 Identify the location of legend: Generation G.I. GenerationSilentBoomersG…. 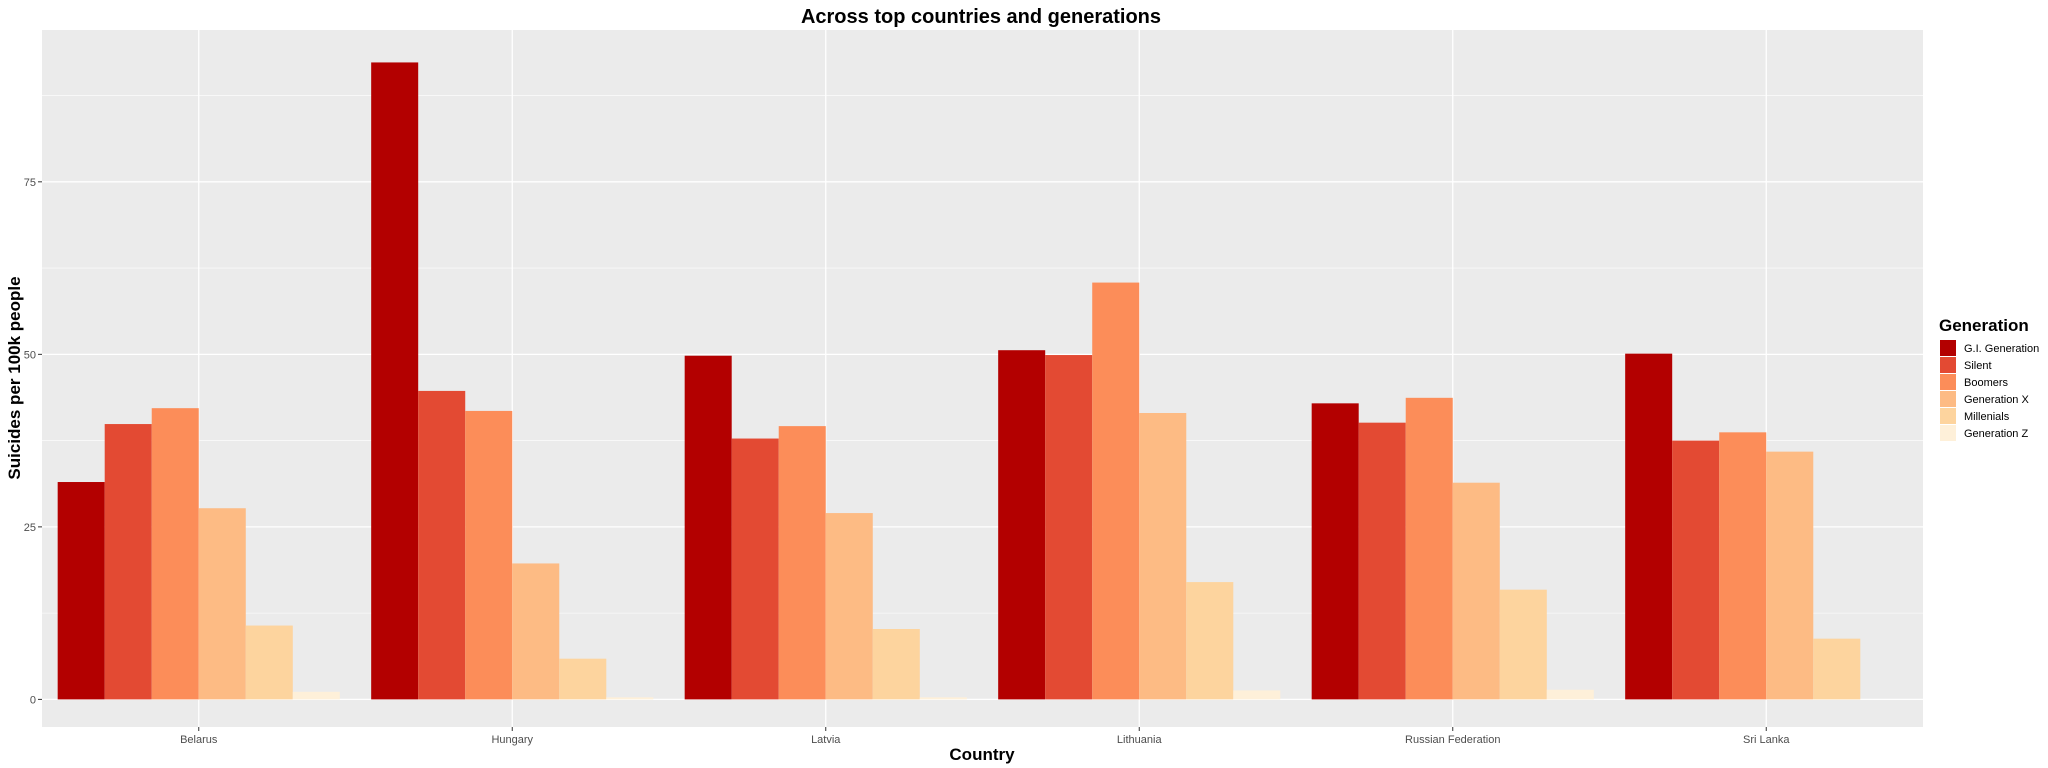
(1989, 378).